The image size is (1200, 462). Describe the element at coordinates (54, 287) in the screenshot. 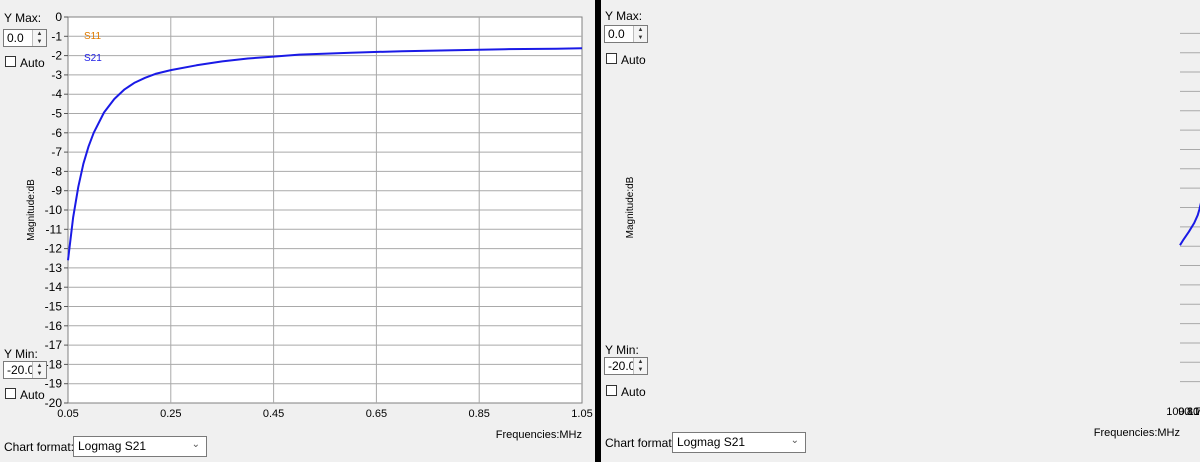

I see `y-tick-label: -14` at that location.